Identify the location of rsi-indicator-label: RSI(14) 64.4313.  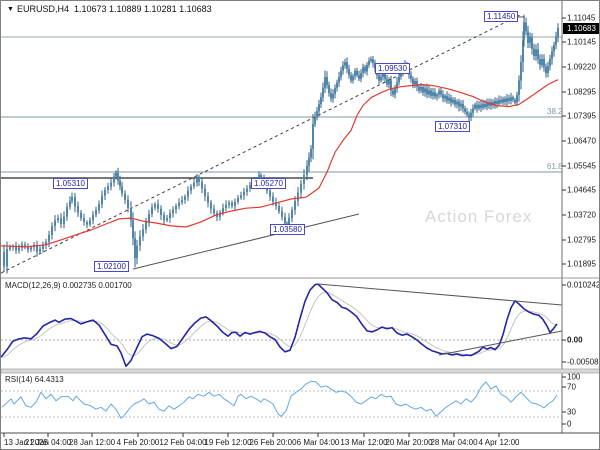
(34, 379).